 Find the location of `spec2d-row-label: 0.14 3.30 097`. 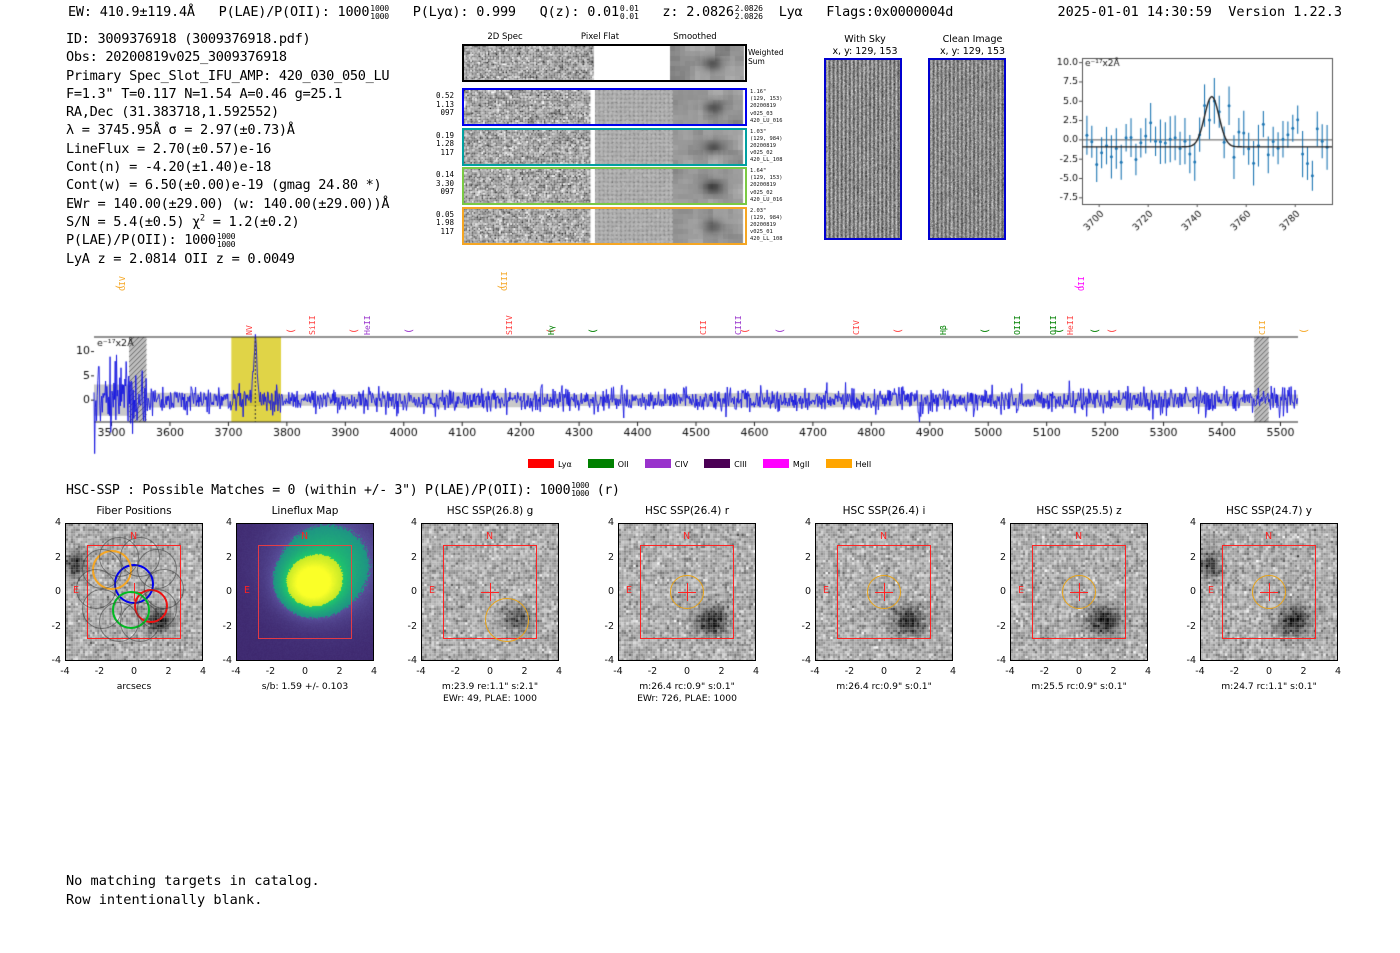

spec2d-row-label: 0.14 3.30 097 is located at coordinates (444, 183).